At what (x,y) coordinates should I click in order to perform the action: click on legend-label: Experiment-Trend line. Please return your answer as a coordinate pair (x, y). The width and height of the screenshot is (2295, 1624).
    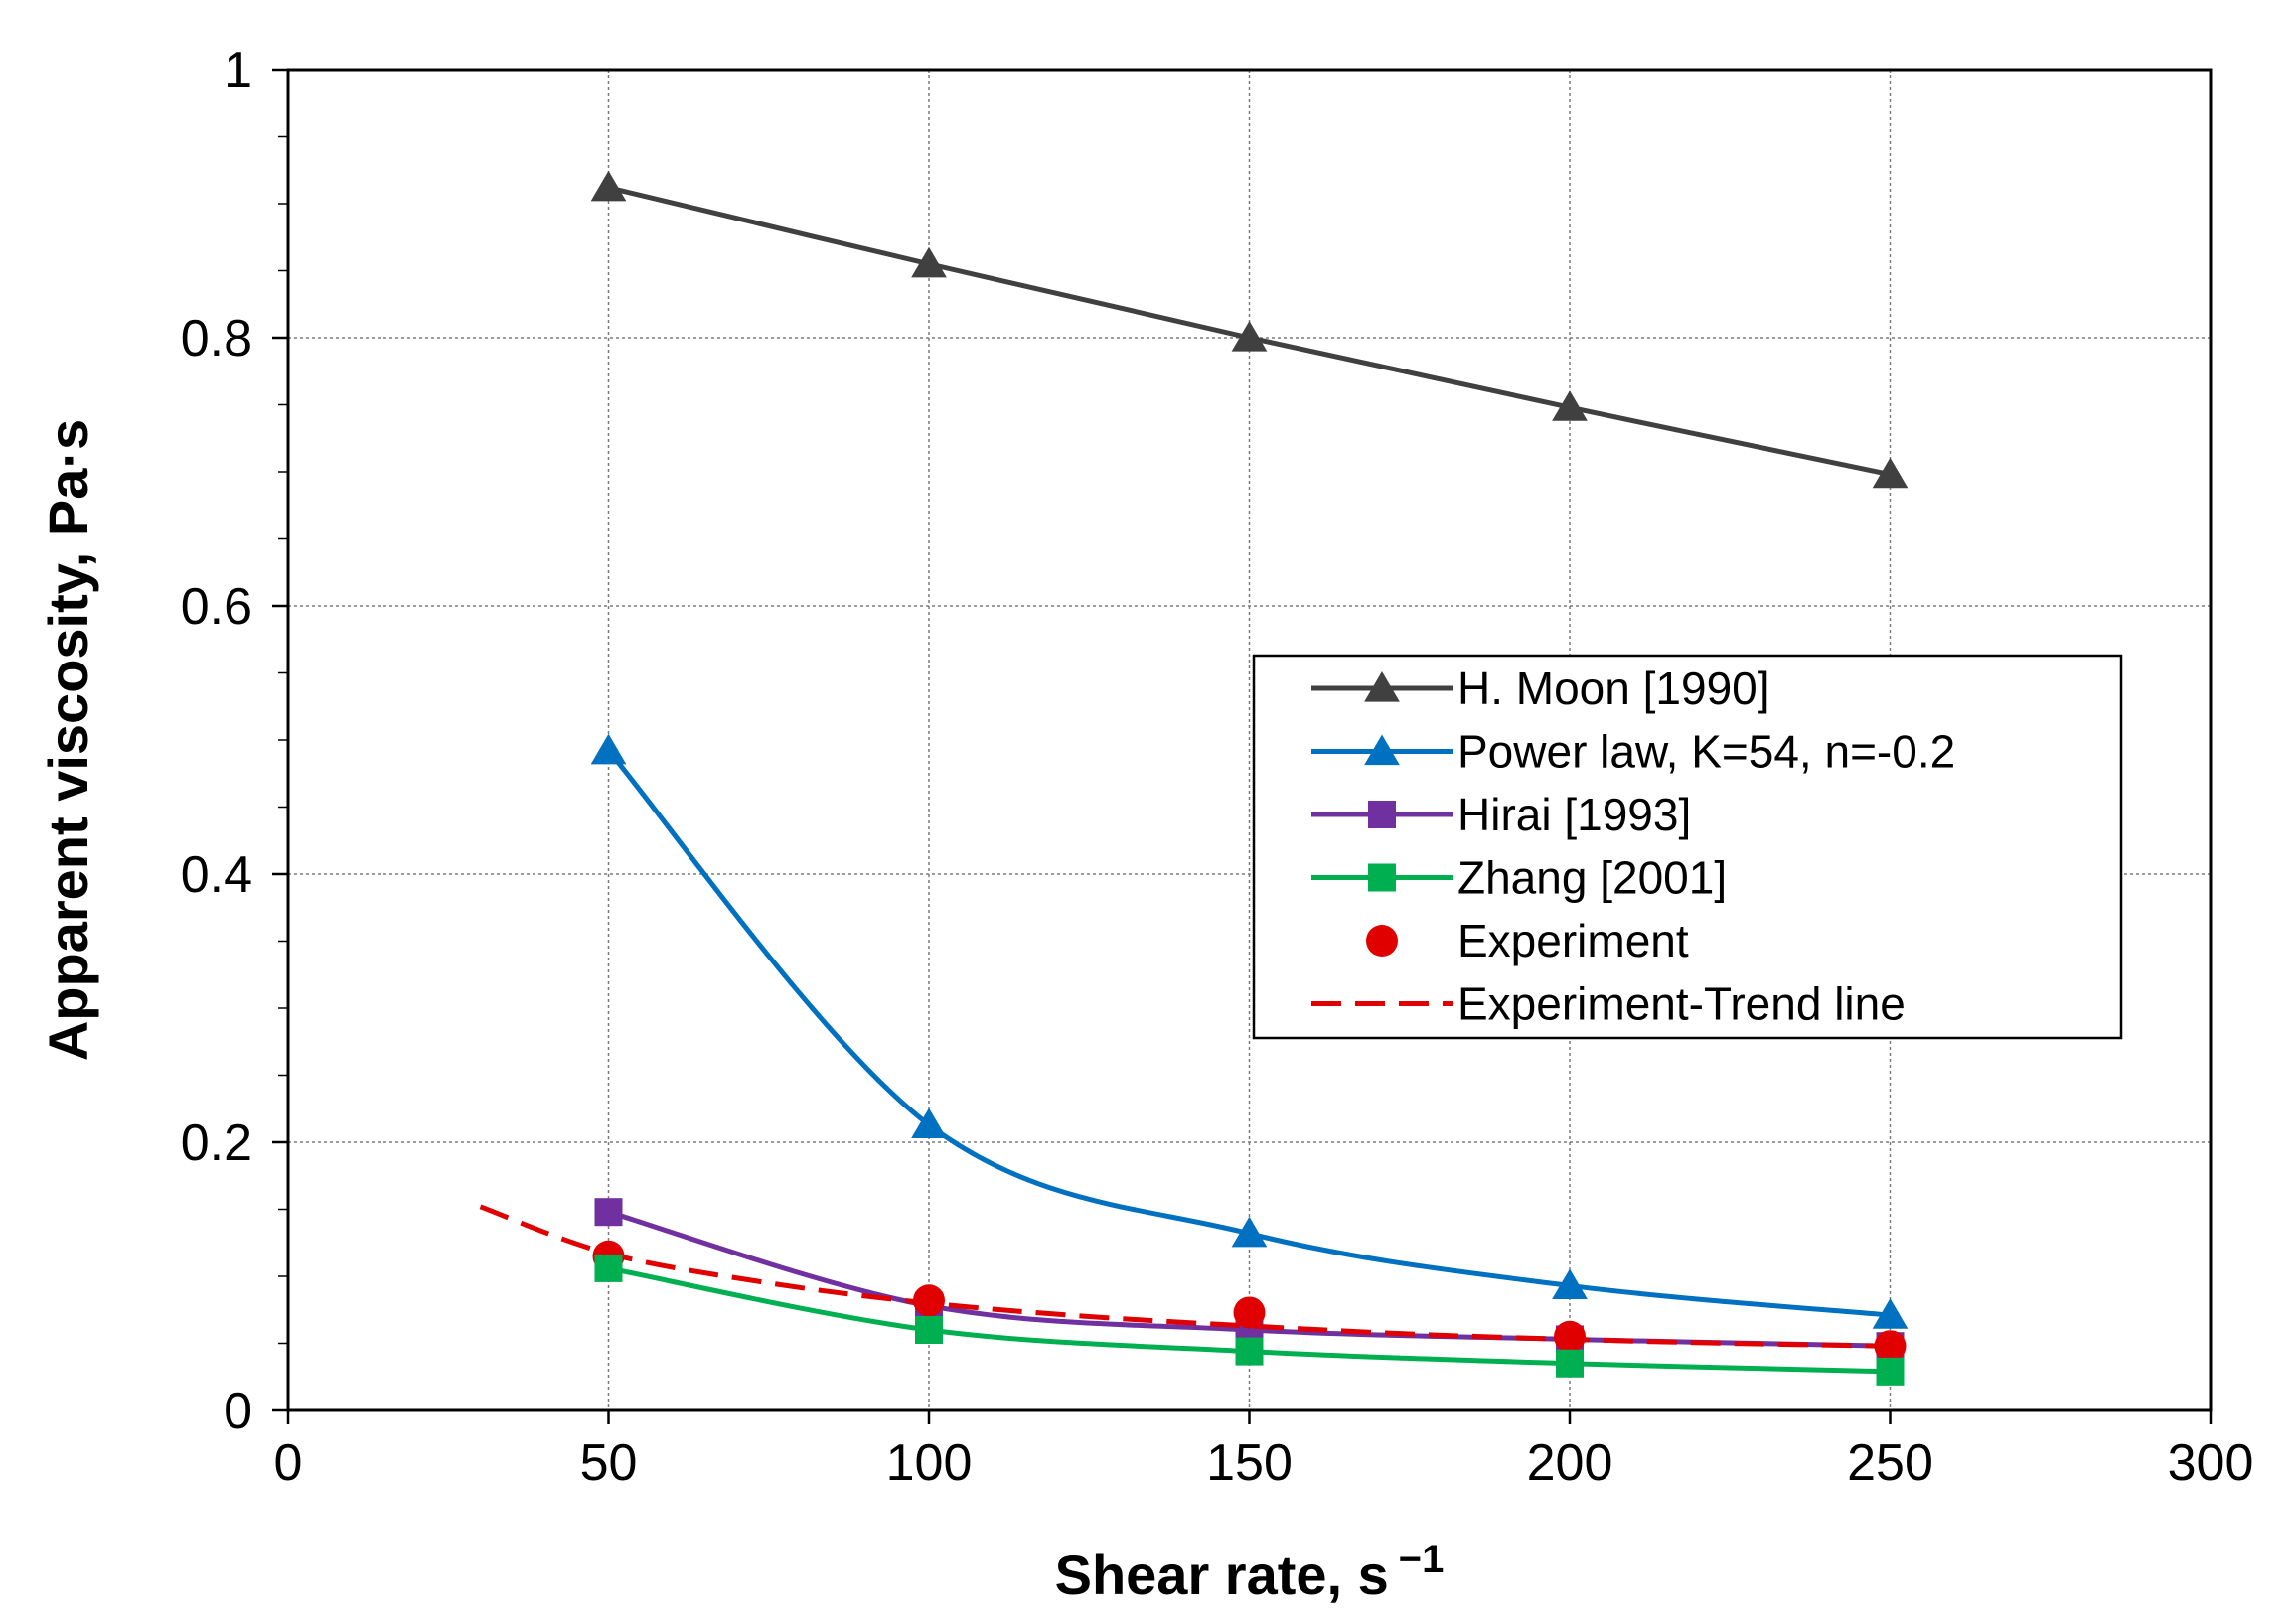
    Looking at the image, I should click on (1681, 1004).